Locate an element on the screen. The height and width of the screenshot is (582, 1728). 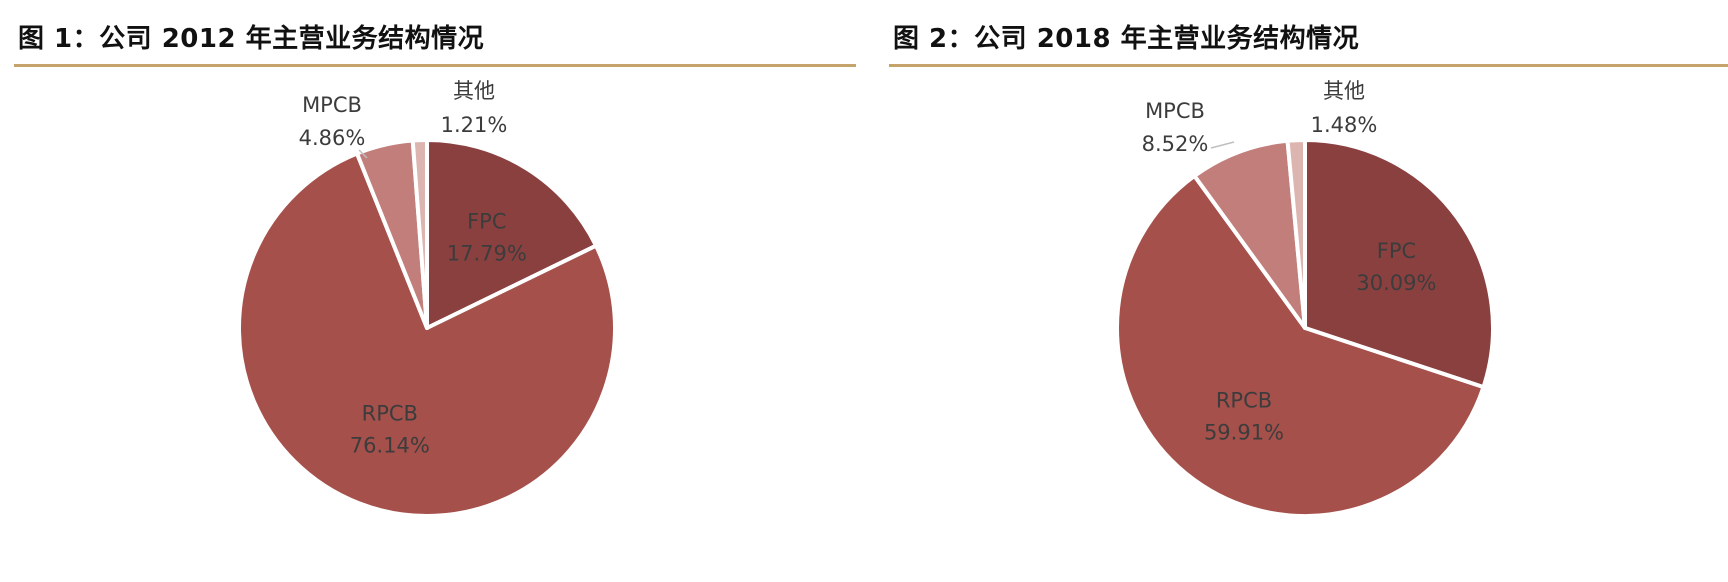
slice-value-label: 1.48% is located at coordinates (1344, 125).